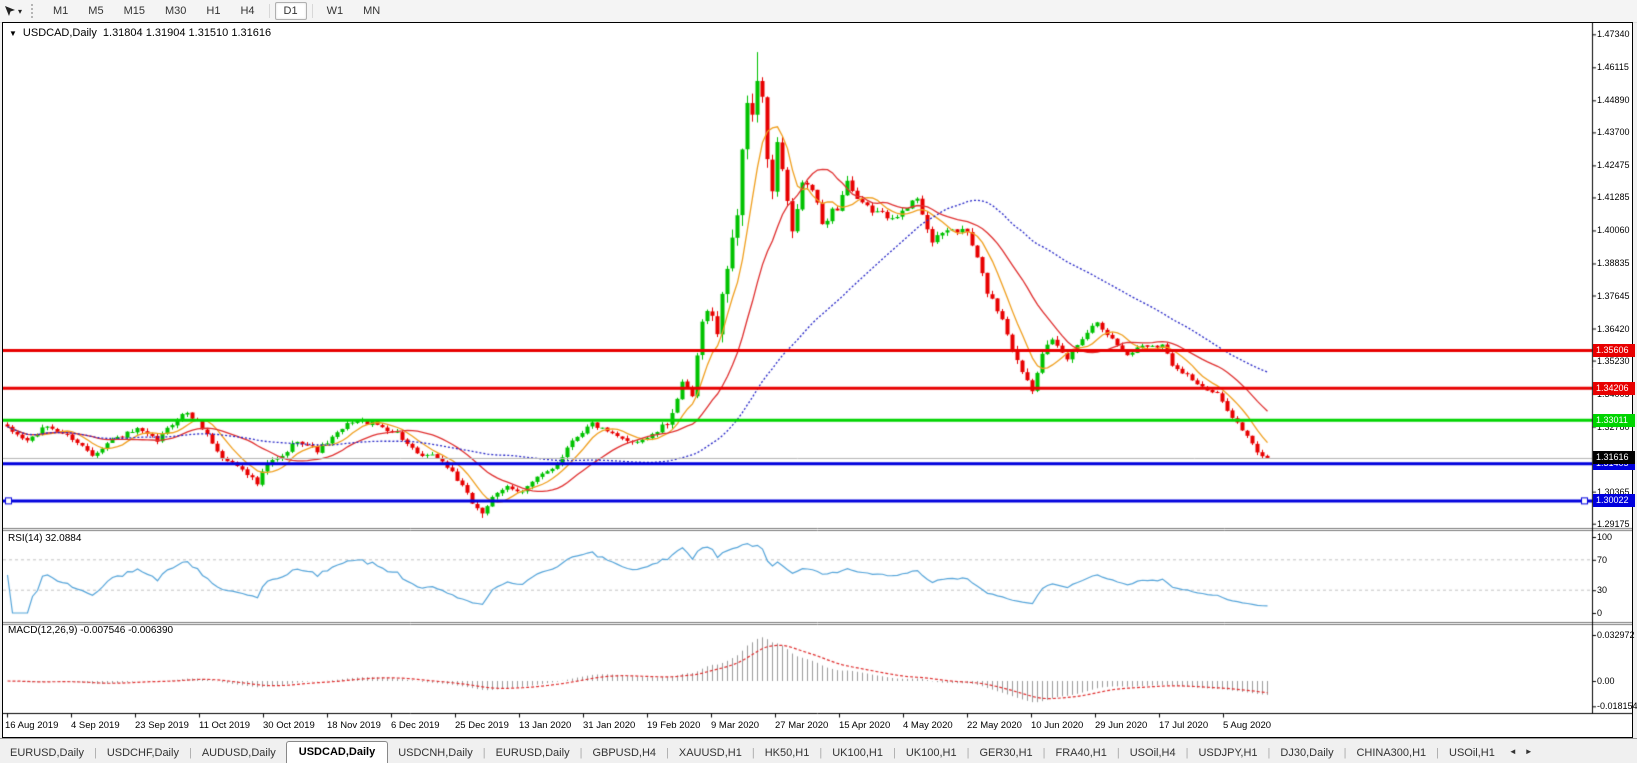 This screenshot has width=1637, height=763. What do you see at coordinates (354, 725) in the screenshot?
I see `date-label: 18 Nov 2019` at bounding box center [354, 725].